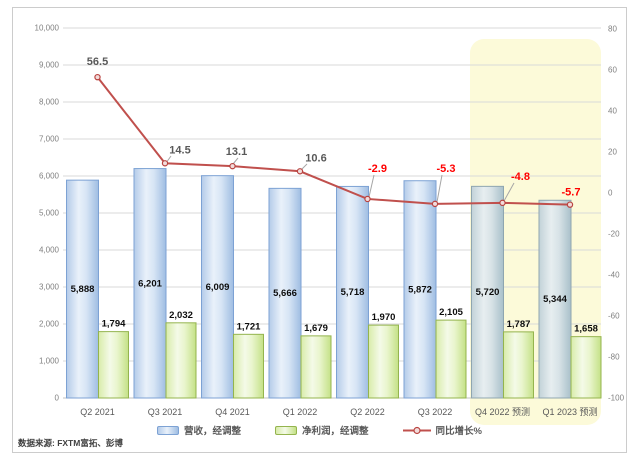 This screenshot has width=635, height=476. I want to click on x-axis-label: Q4 2021, so click(232, 412).